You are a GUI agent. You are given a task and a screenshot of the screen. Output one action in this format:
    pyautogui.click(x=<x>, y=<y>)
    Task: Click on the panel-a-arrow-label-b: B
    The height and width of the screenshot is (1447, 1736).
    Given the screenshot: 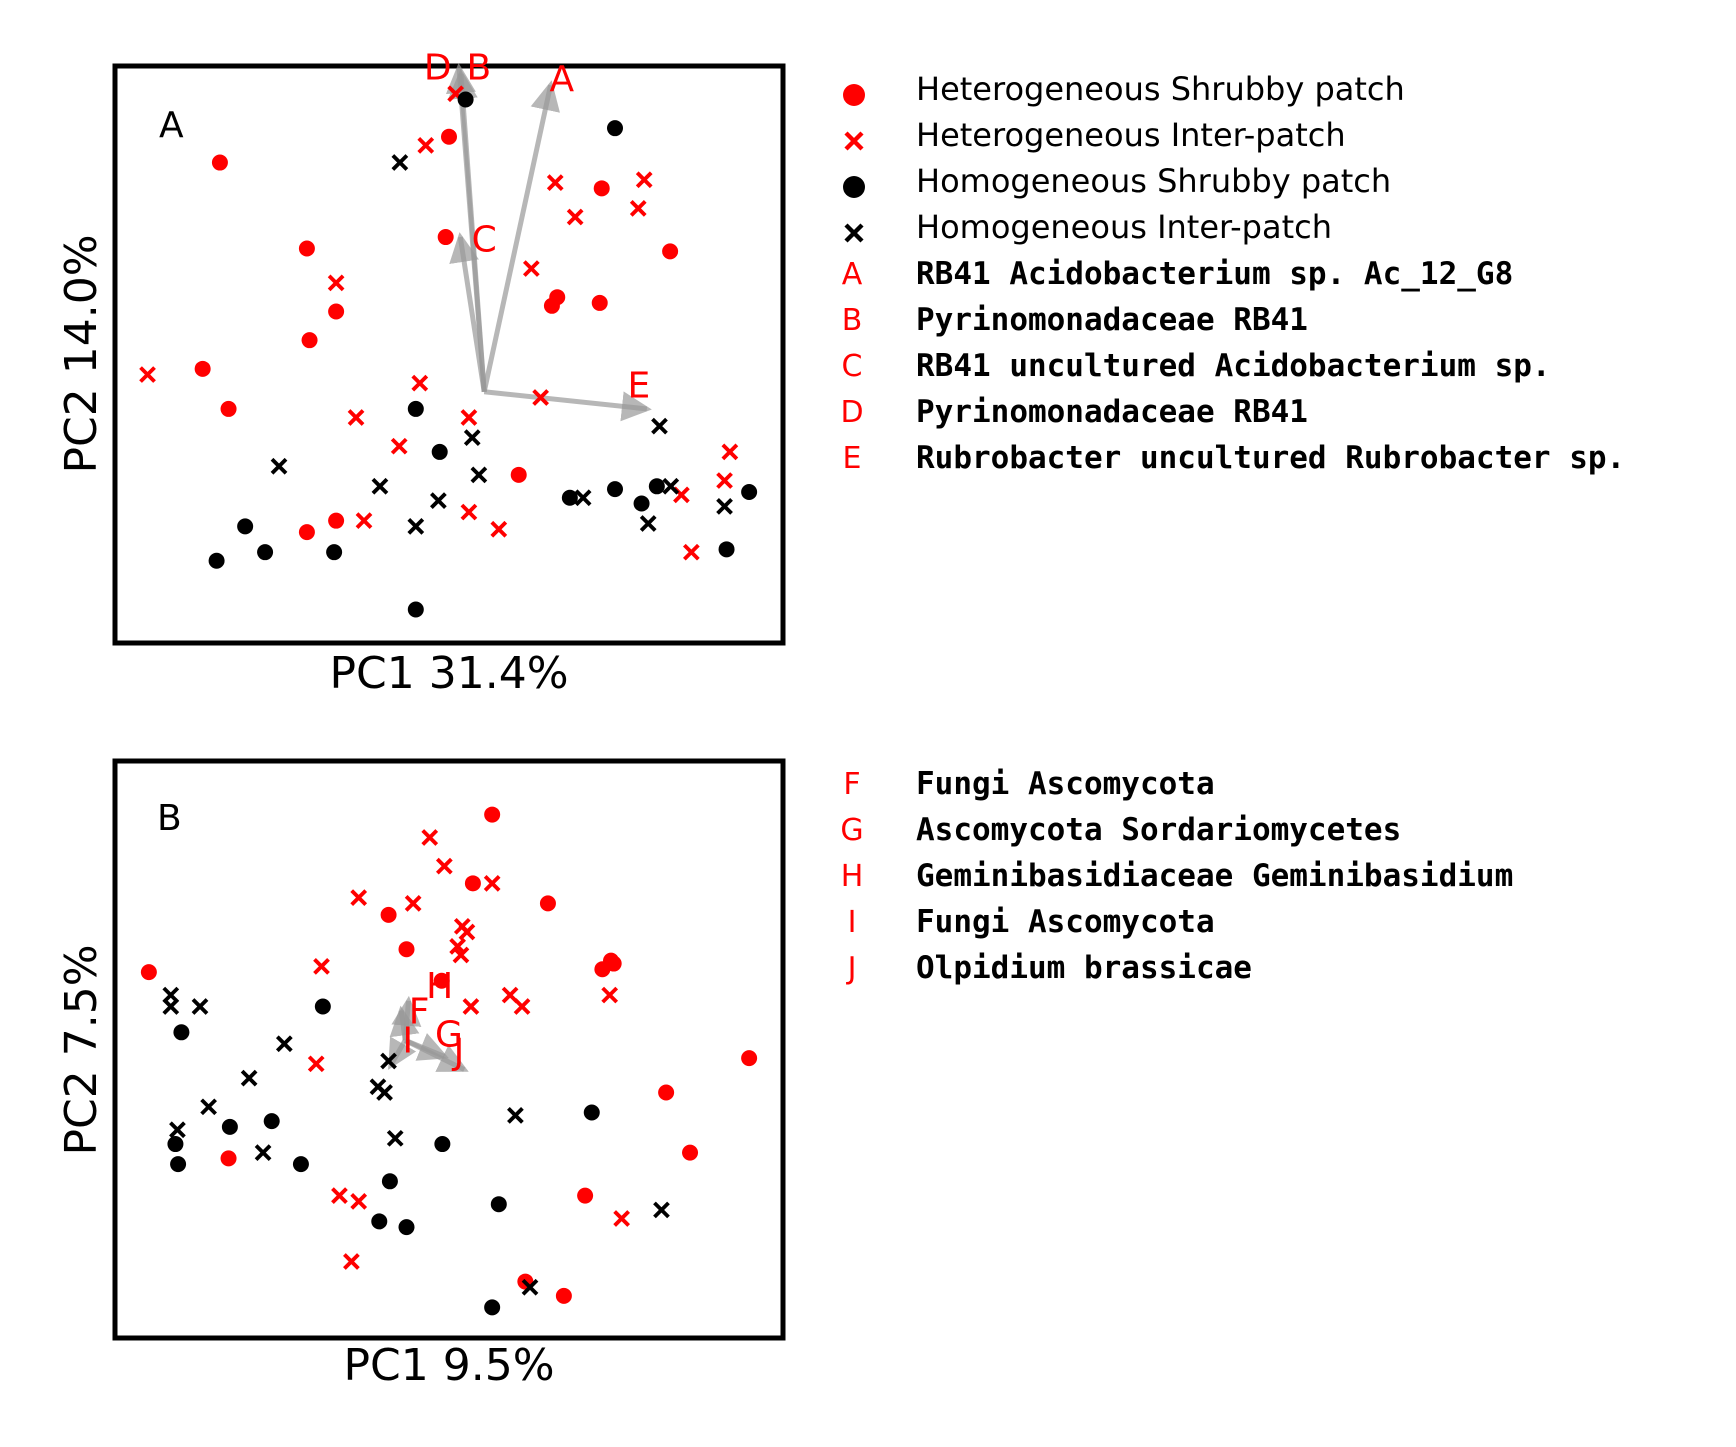 What is the action you would take?
    pyautogui.click(x=479, y=67)
    